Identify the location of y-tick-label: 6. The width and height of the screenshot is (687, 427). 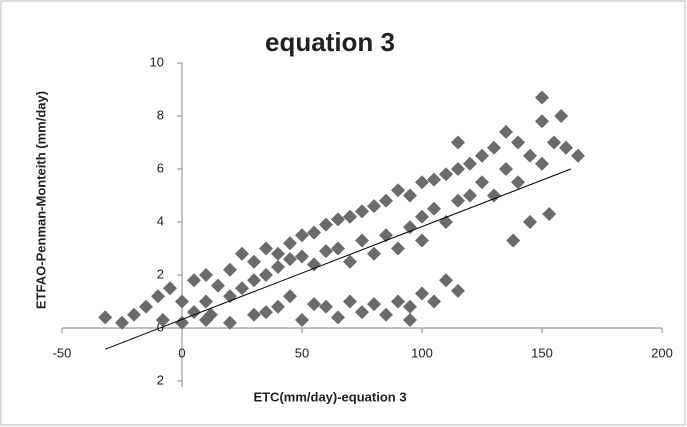
(160, 167).